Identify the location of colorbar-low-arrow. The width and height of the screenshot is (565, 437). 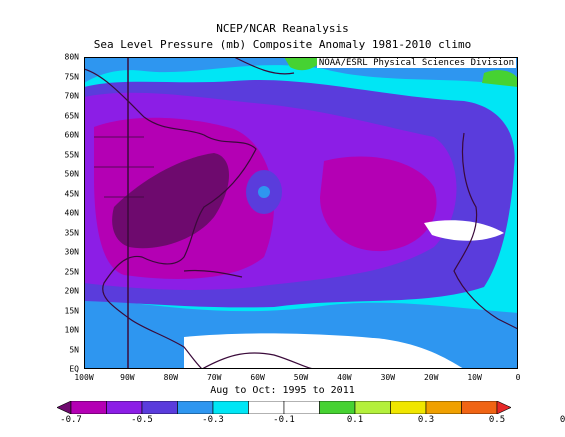
(64, 407).